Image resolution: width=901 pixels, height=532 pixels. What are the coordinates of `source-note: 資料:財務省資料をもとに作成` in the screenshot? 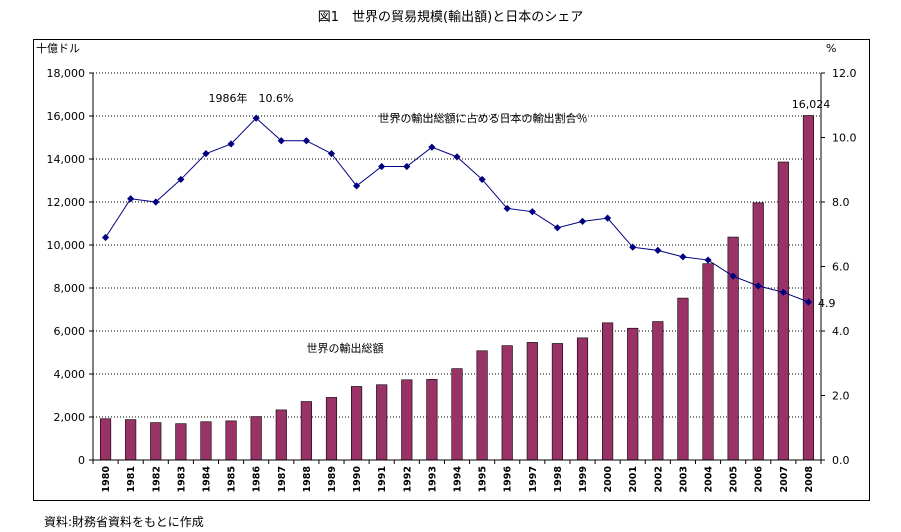 It's located at (124, 522).